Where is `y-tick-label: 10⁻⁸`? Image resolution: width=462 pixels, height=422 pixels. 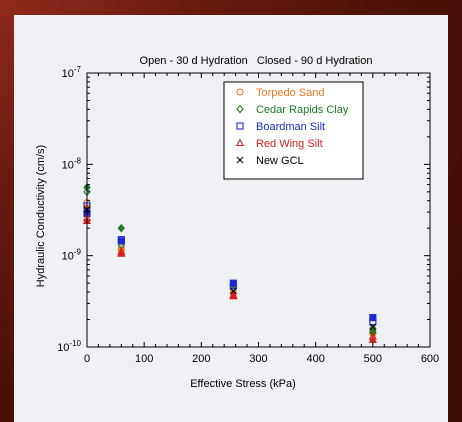 y-tick-label: 10⁻⁸ is located at coordinates (72, 163).